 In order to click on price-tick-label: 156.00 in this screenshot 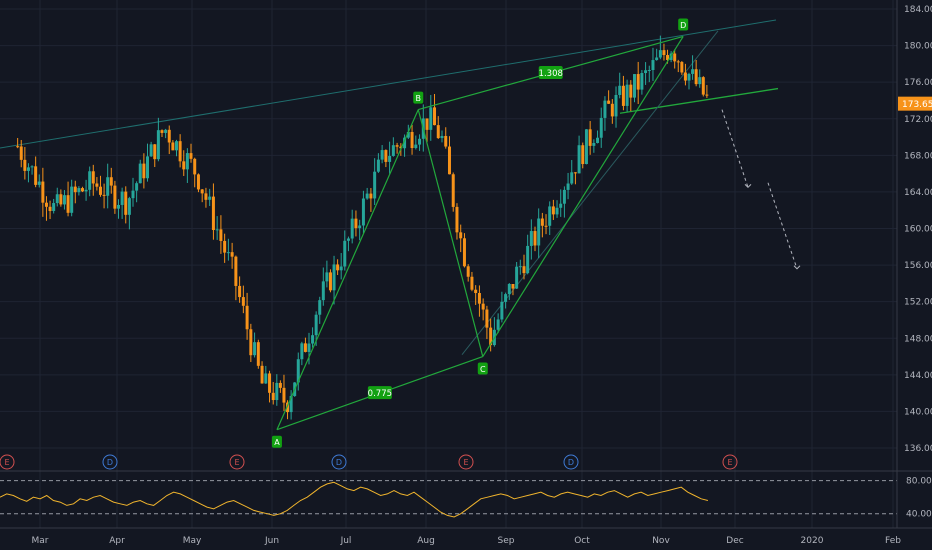, I will do `click(918, 266)`.